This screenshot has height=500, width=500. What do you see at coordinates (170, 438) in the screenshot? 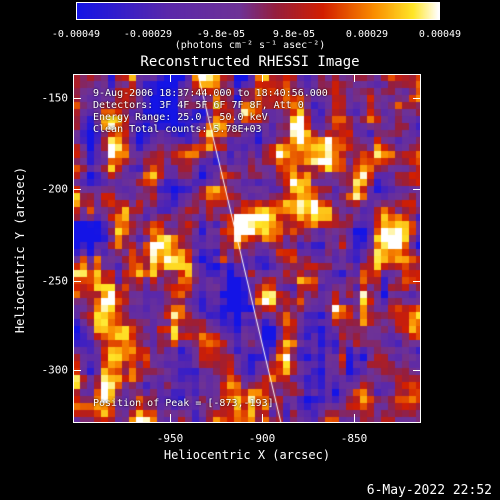
I see `x-tick-label: -950` at bounding box center [170, 438].